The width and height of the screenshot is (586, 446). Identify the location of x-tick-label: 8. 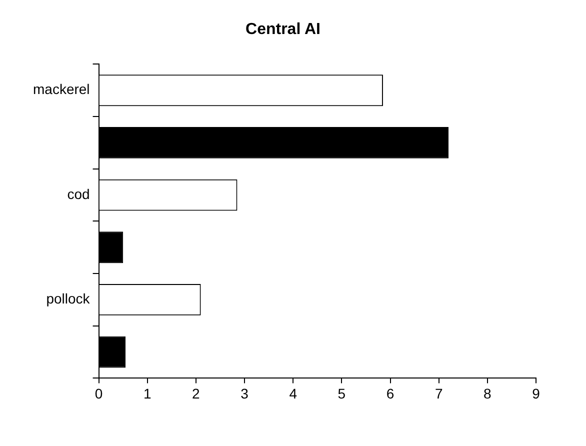
(488, 393).